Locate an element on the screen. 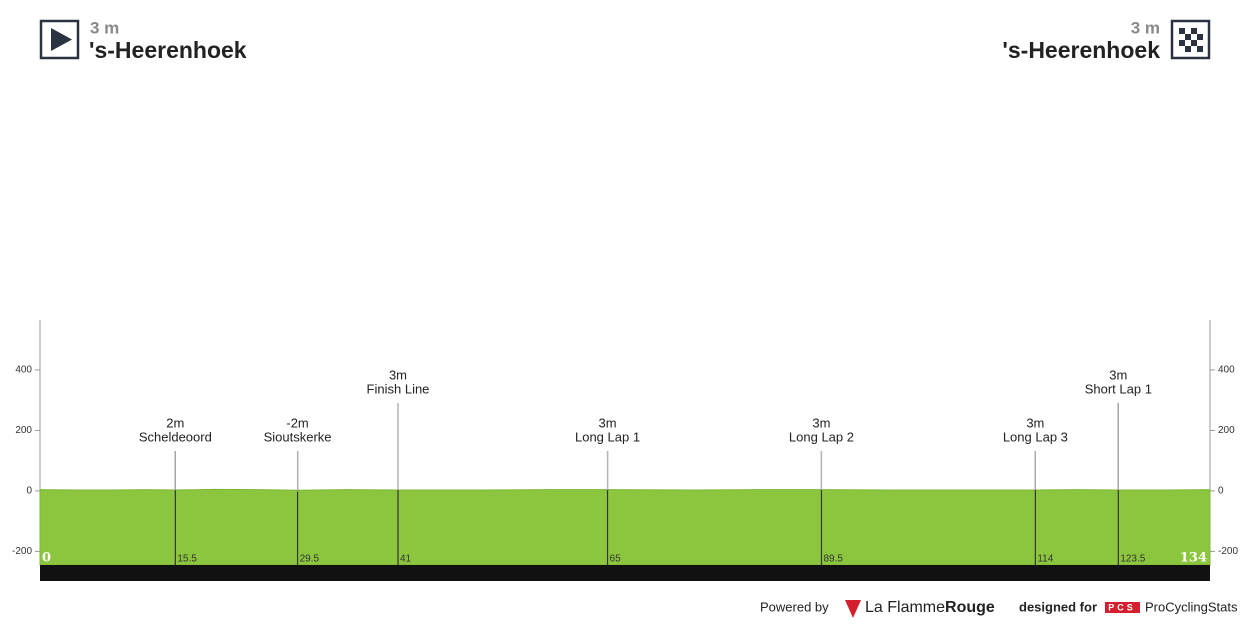  pcs-logo-text: PCS is located at coordinates (1122, 607).